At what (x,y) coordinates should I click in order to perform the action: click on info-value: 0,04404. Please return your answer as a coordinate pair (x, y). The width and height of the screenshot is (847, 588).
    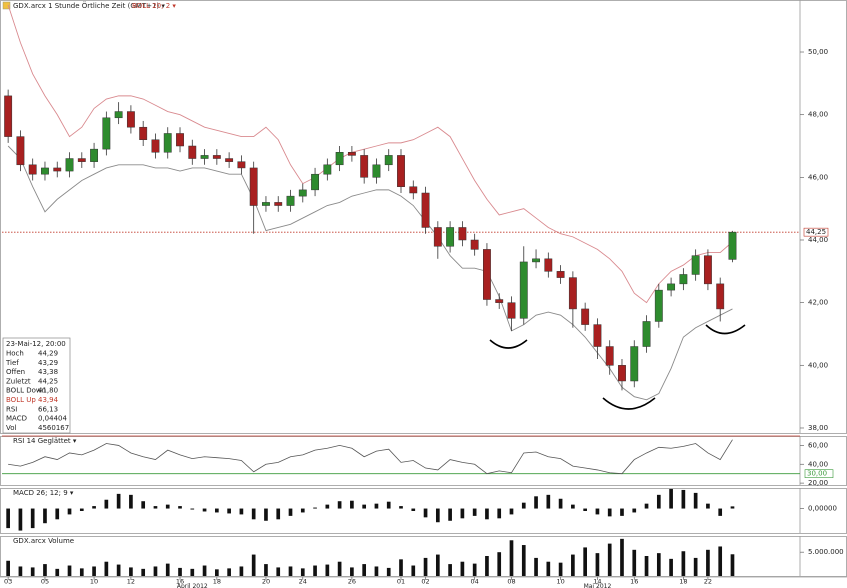
    Looking at the image, I should click on (52, 419).